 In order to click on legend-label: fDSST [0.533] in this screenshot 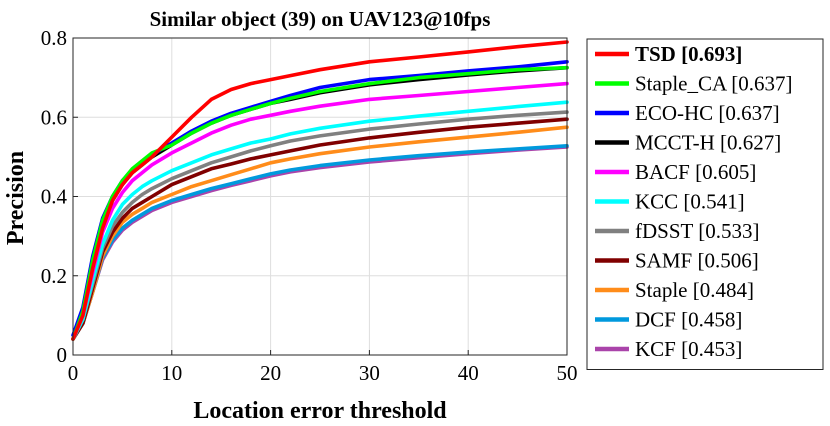, I will do `click(697, 231)`.